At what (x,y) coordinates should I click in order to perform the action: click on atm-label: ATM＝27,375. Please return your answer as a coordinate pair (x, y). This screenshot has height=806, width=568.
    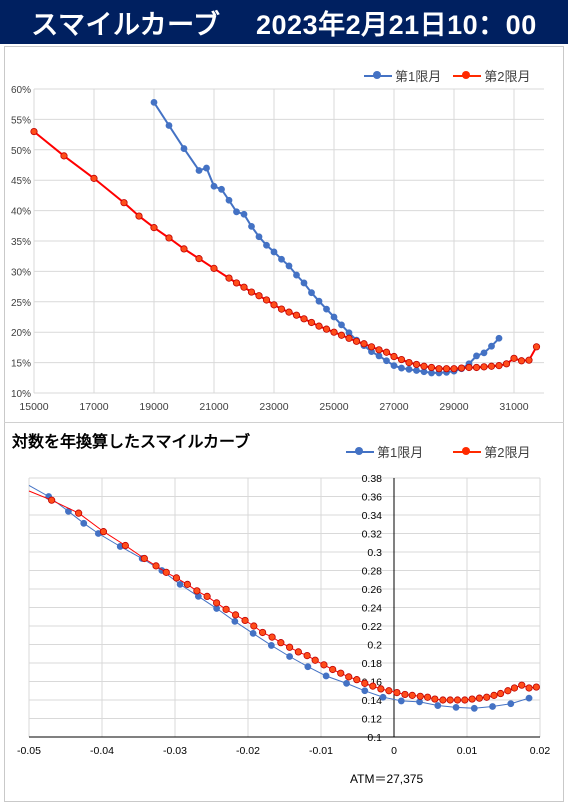
    Looking at the image, I should click on (387, 779).